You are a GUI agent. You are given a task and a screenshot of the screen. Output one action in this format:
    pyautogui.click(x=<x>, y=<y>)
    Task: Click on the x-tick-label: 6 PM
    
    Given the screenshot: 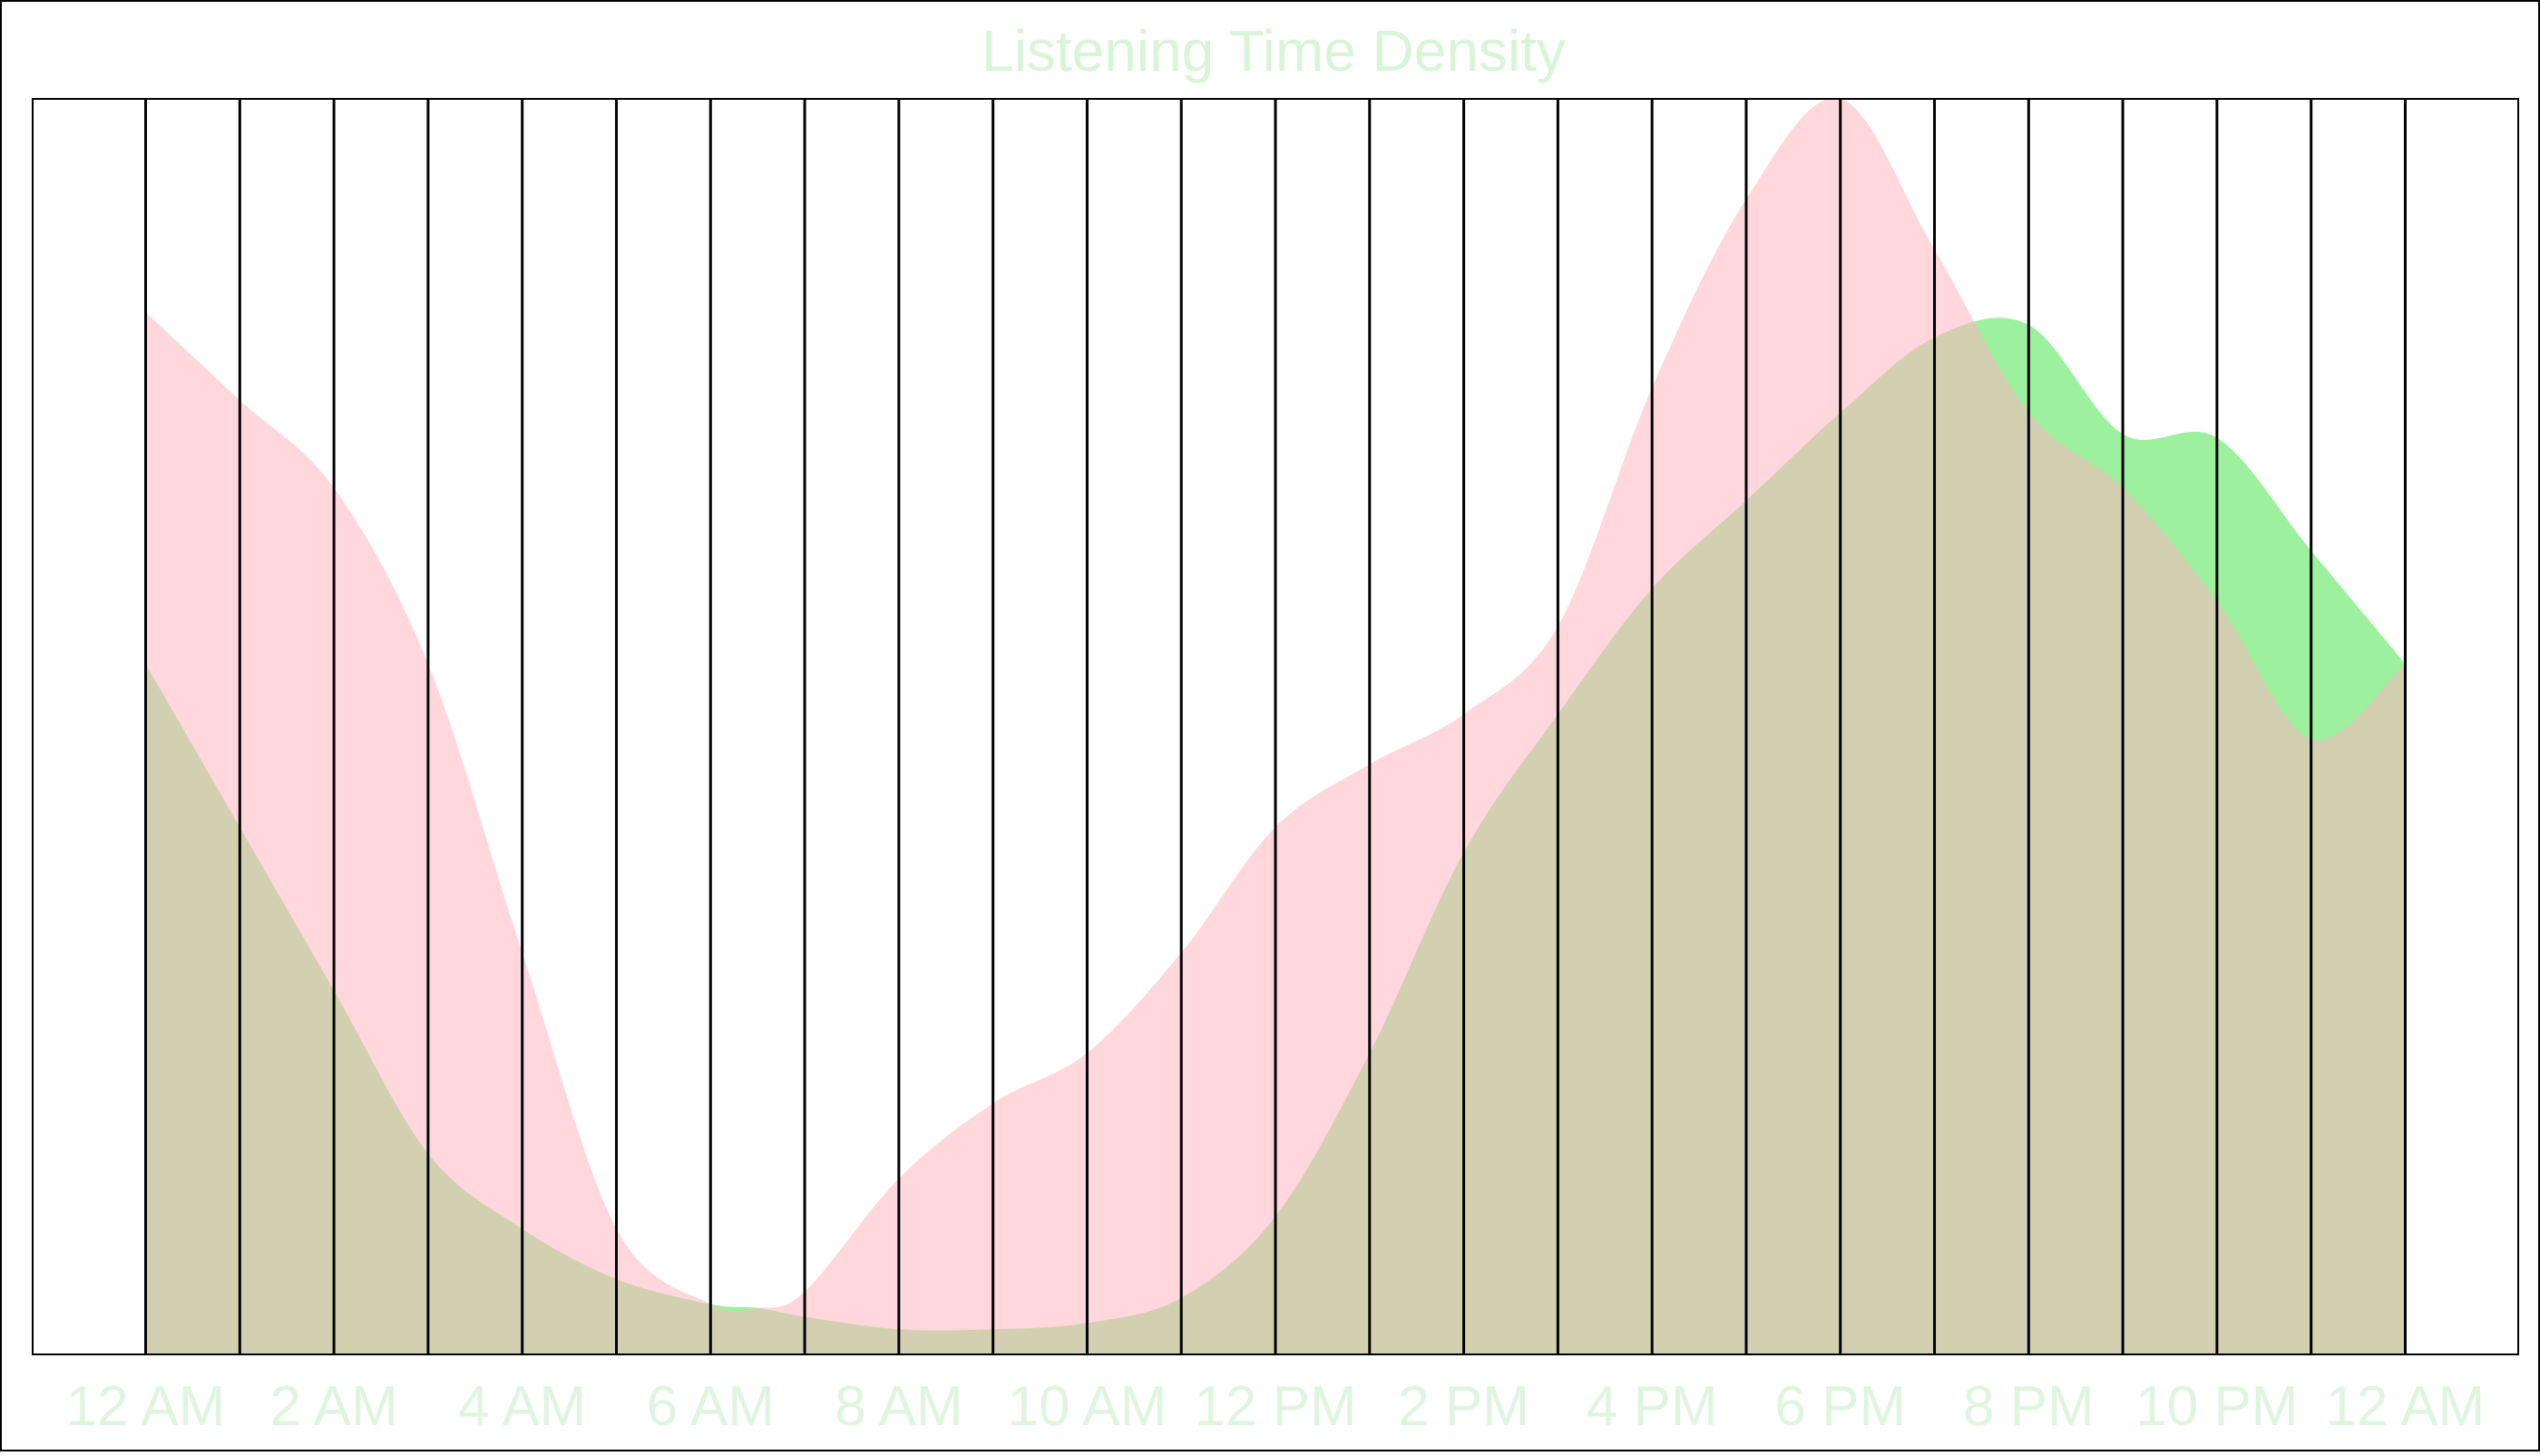 What is the action you would take?
    pyautogui.click(x=1840, y=1406)
    